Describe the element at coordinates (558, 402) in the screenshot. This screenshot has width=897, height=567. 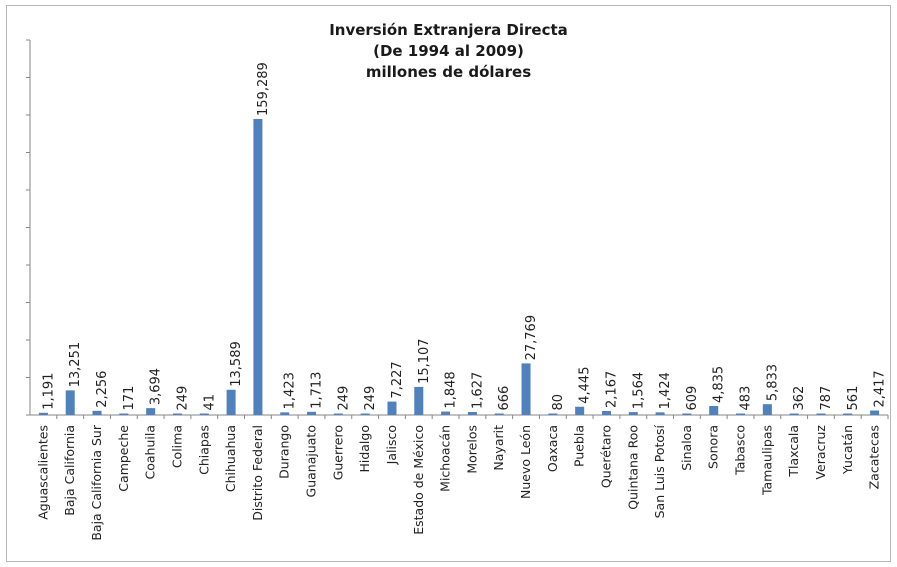
I see `bar-value-label: 80` at that location.